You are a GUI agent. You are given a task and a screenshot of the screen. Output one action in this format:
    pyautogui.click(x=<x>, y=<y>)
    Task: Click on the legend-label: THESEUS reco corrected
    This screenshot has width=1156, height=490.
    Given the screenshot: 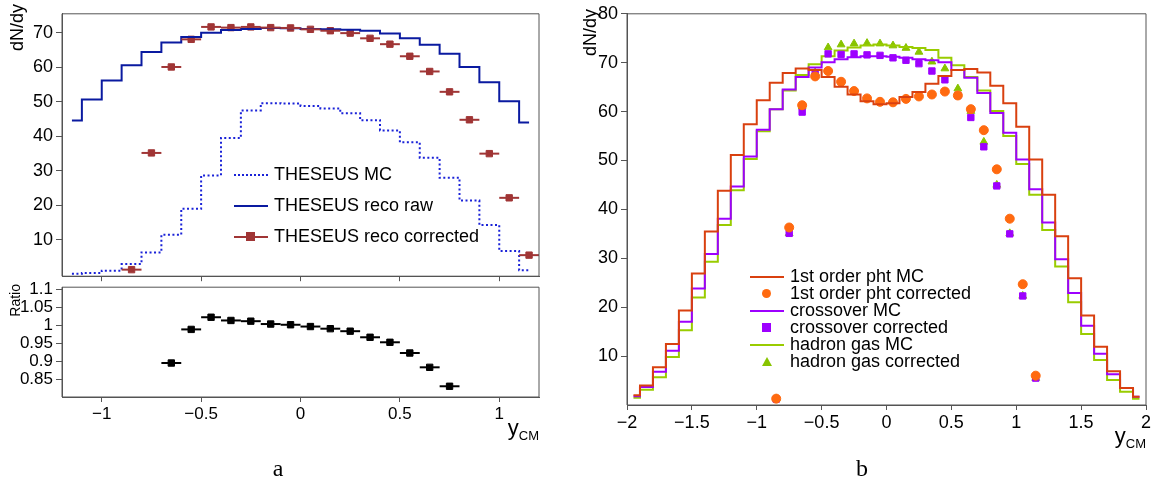 What is the action you would take?
    pyautogui.click(x=376, y=236)
    